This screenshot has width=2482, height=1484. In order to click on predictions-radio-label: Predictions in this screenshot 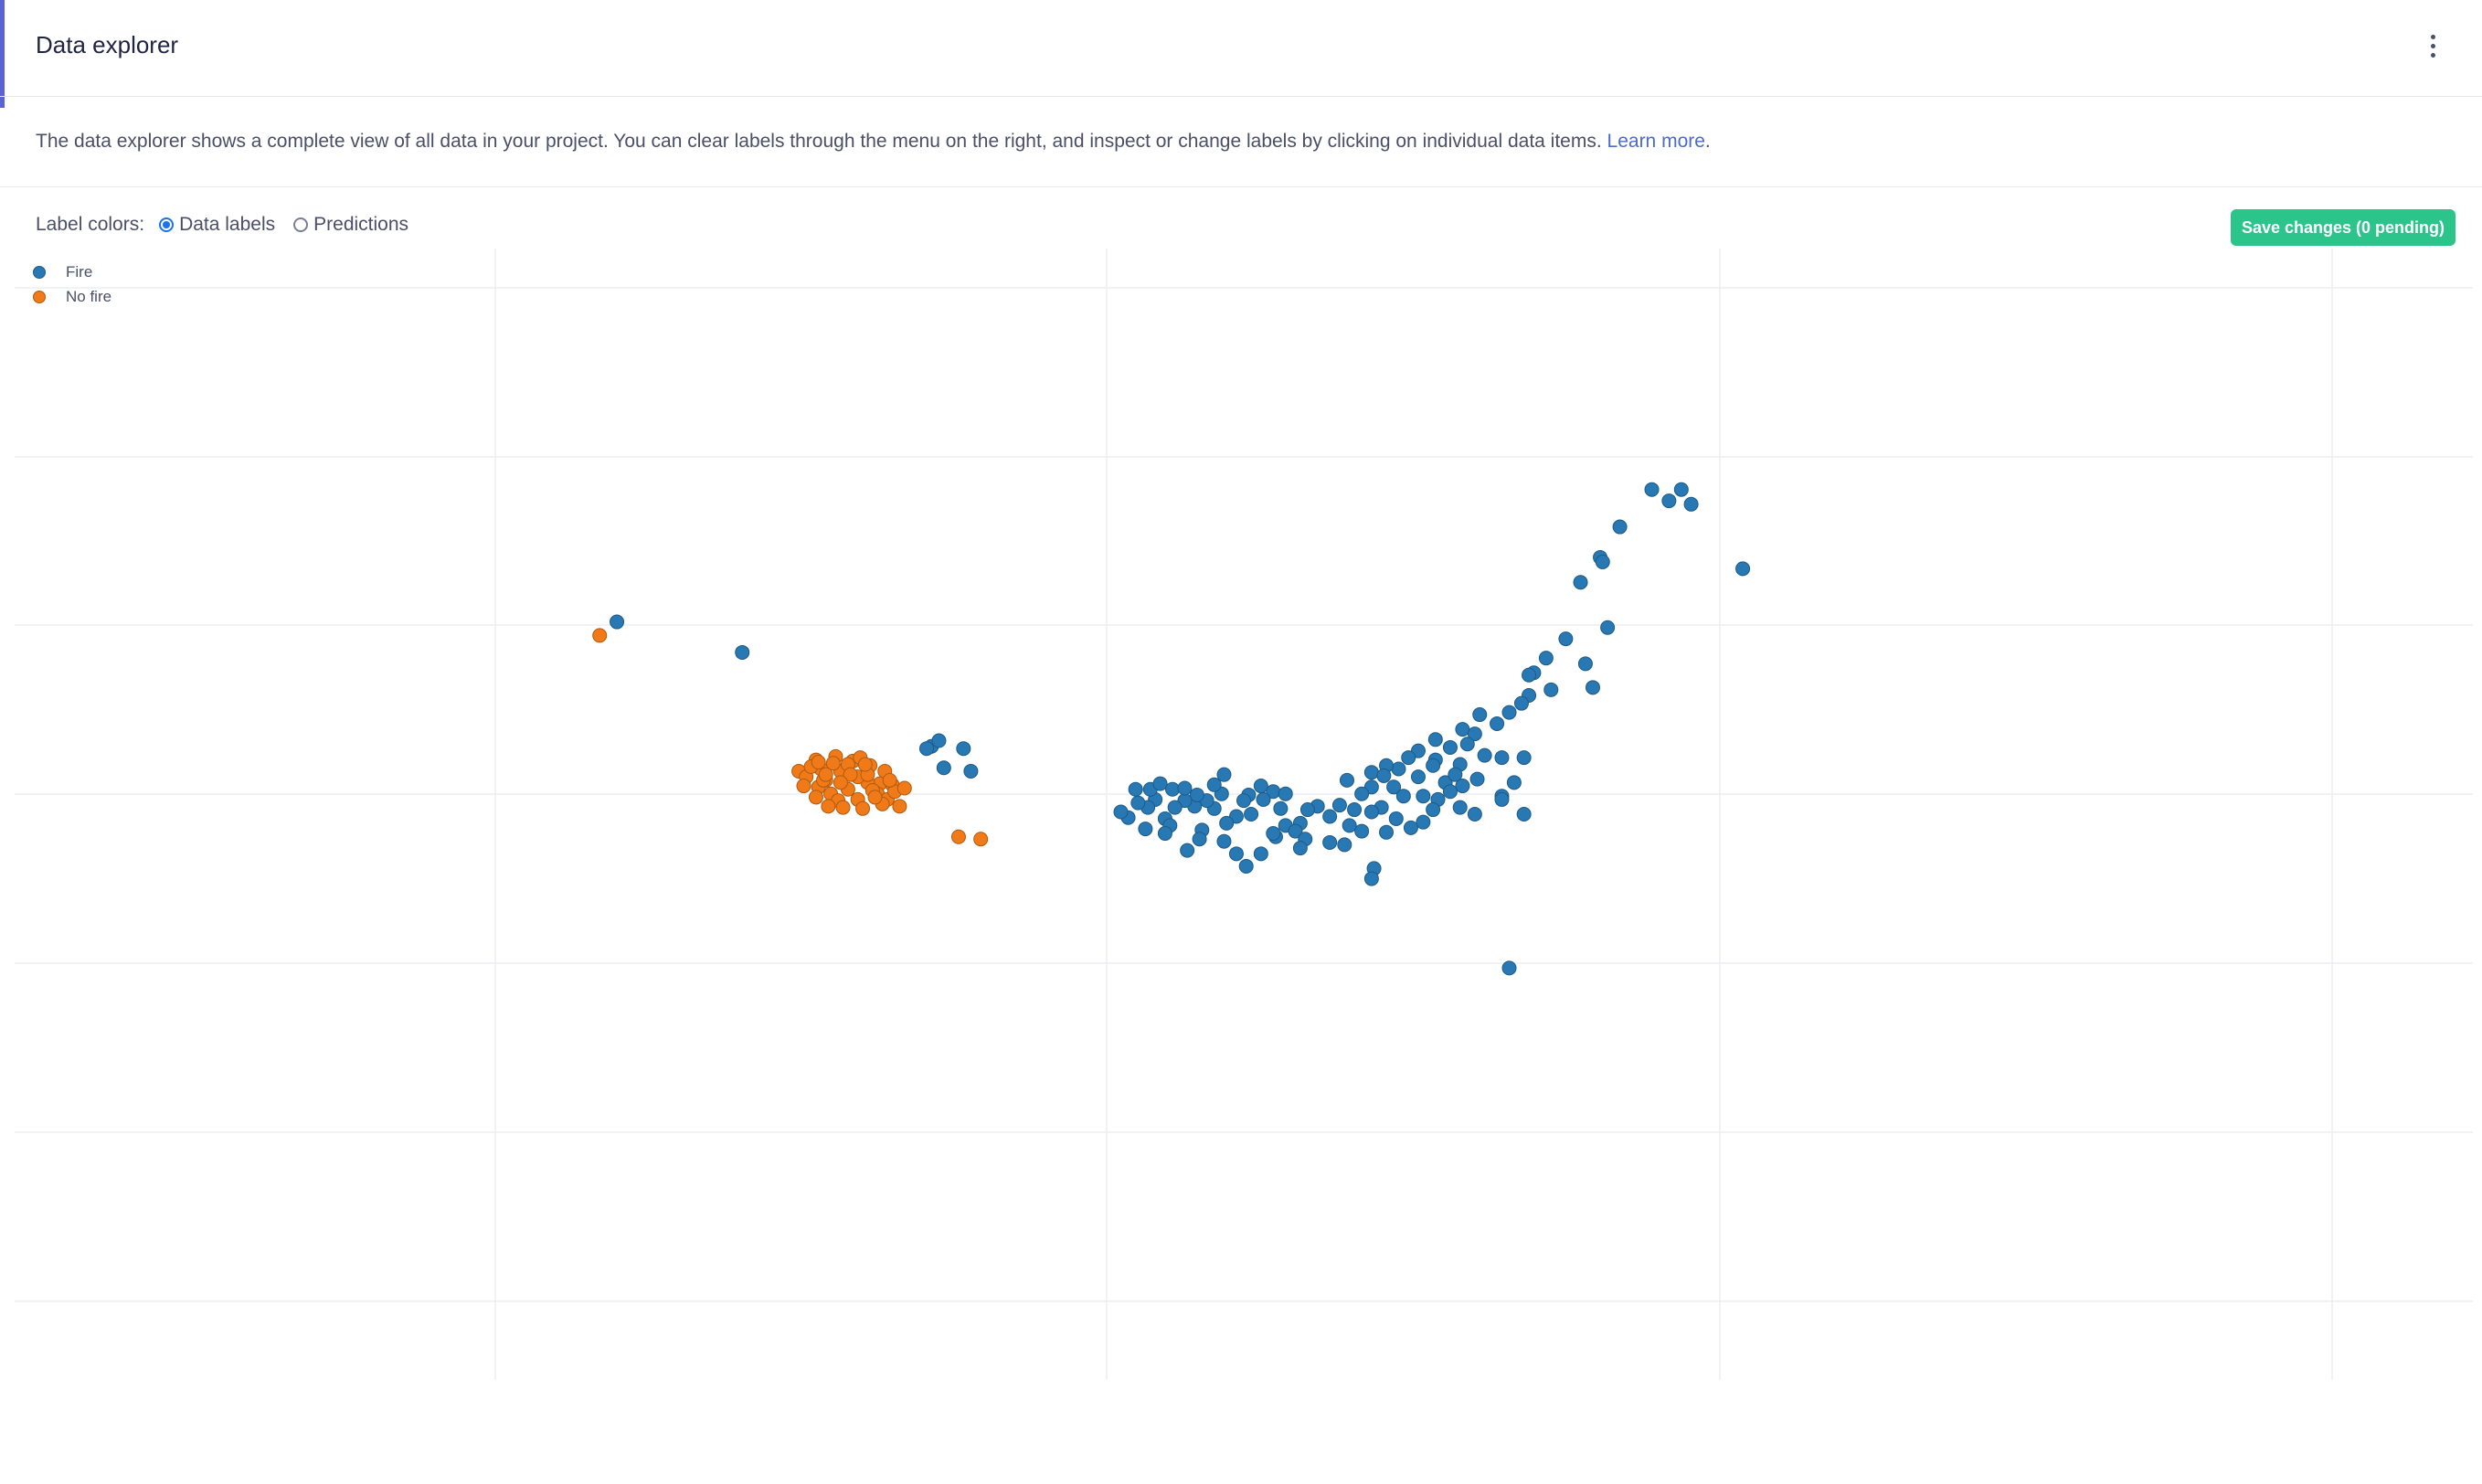, I will do `click(361, 225)`.